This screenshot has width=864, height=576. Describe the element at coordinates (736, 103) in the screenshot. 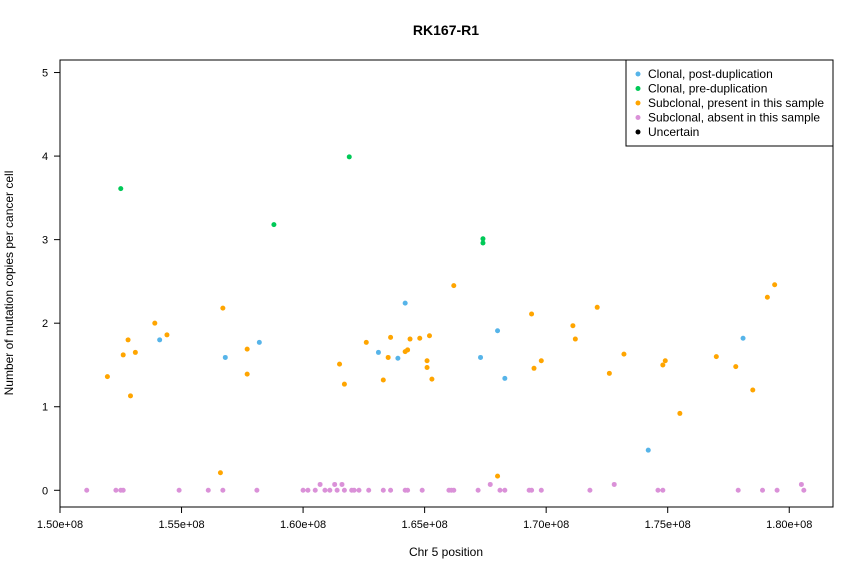

I see `legend-label: Subclonal, present in this sample` at that location.